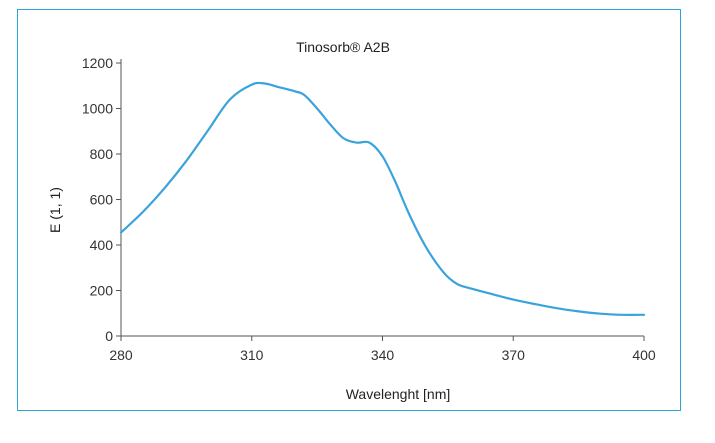 The height and width of the screenshot is (443, 715). I want to click on y-axis-title: E (1, 1), so click(55, 210).